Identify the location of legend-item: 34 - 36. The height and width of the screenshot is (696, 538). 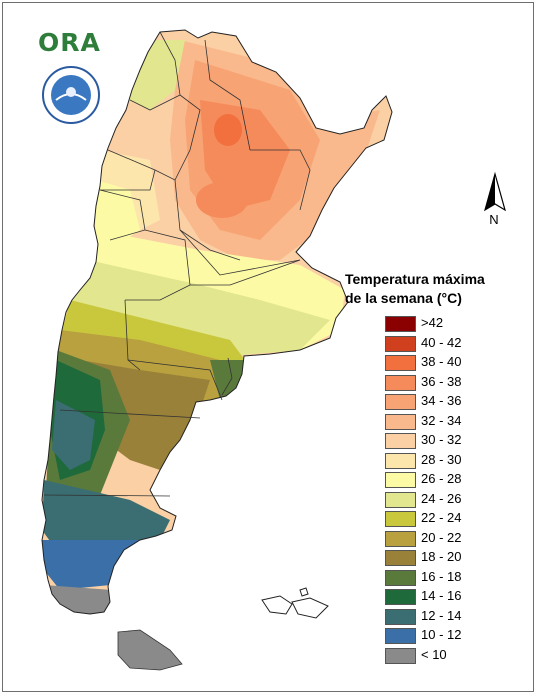
(455, 401).